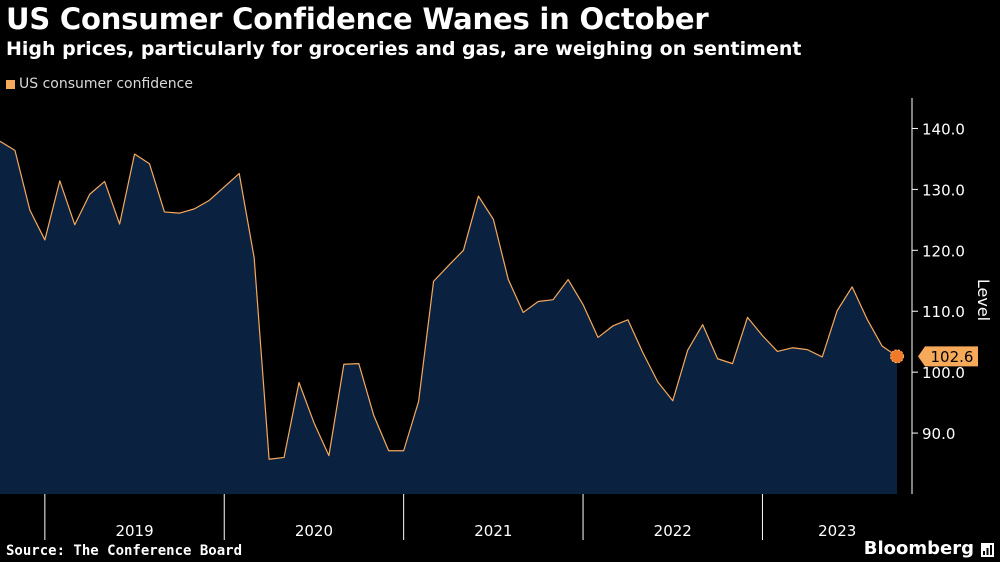 The width and height of the screenshot is (1000, 562). I want to click on y-axis-title: Level, so click(983, 300).